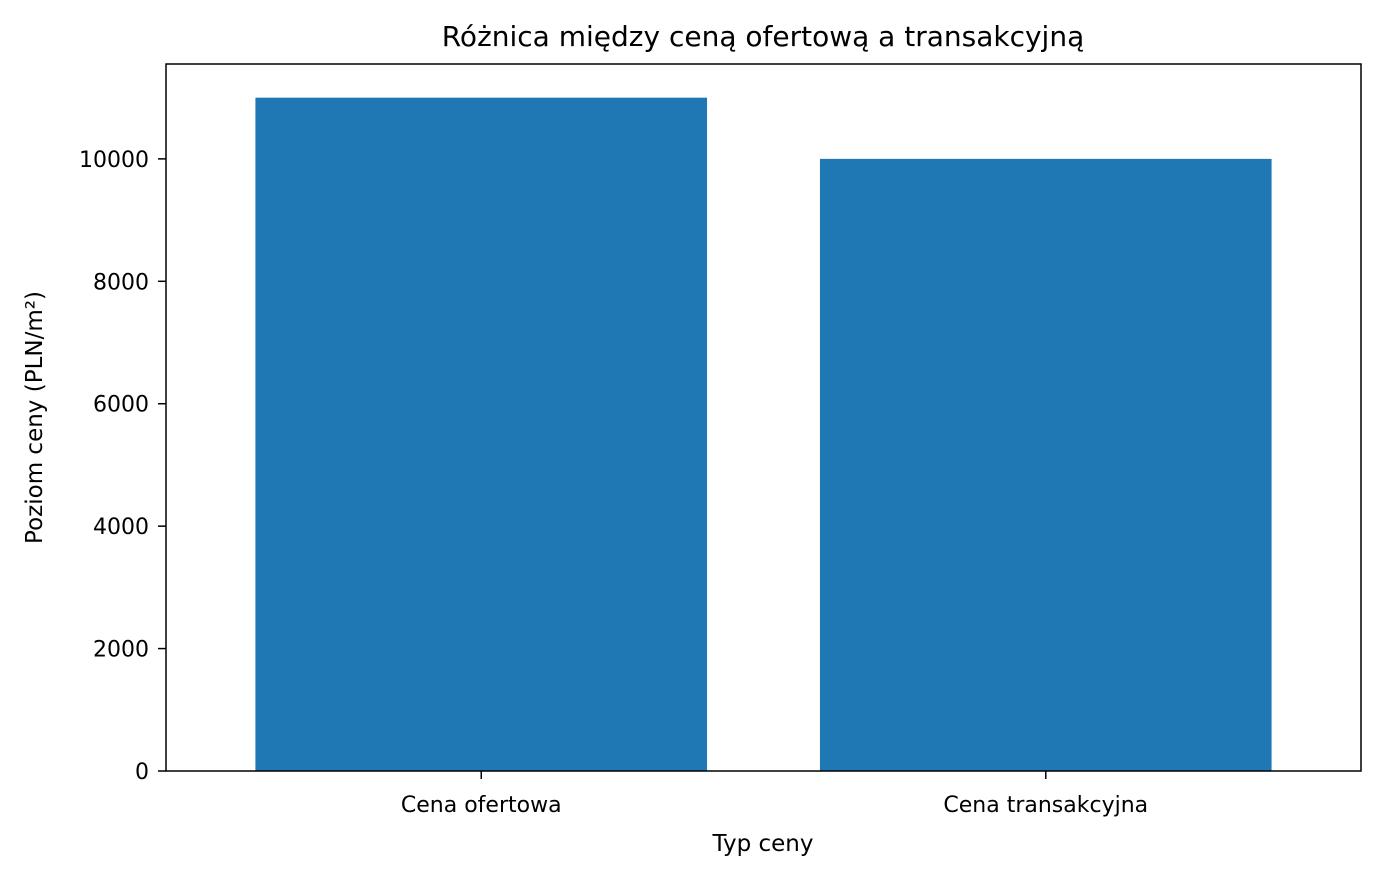 The height and width of the screenshot is (878, 1380). What do you see at coordinates (114, 160) in the screenshot?
I see `y-tick-label: 10000` at bounding box center [114, 160].